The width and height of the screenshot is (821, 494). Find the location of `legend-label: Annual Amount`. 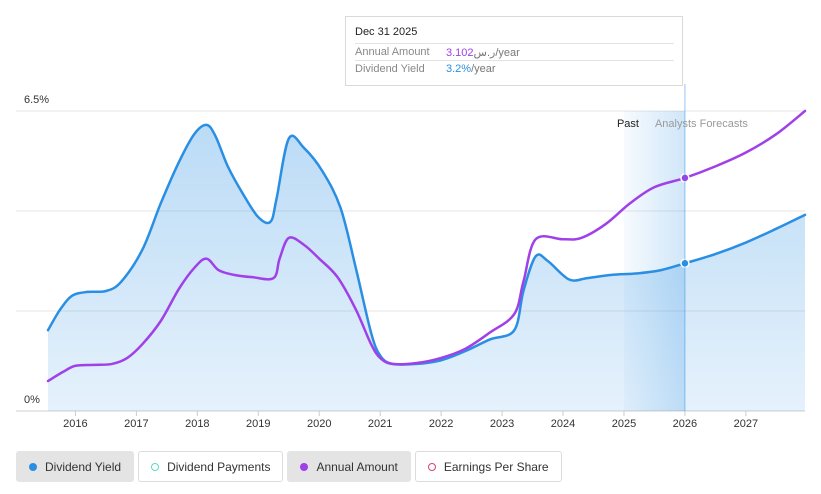

legend-label: Annual Amount is located at coordinates (357, 466).